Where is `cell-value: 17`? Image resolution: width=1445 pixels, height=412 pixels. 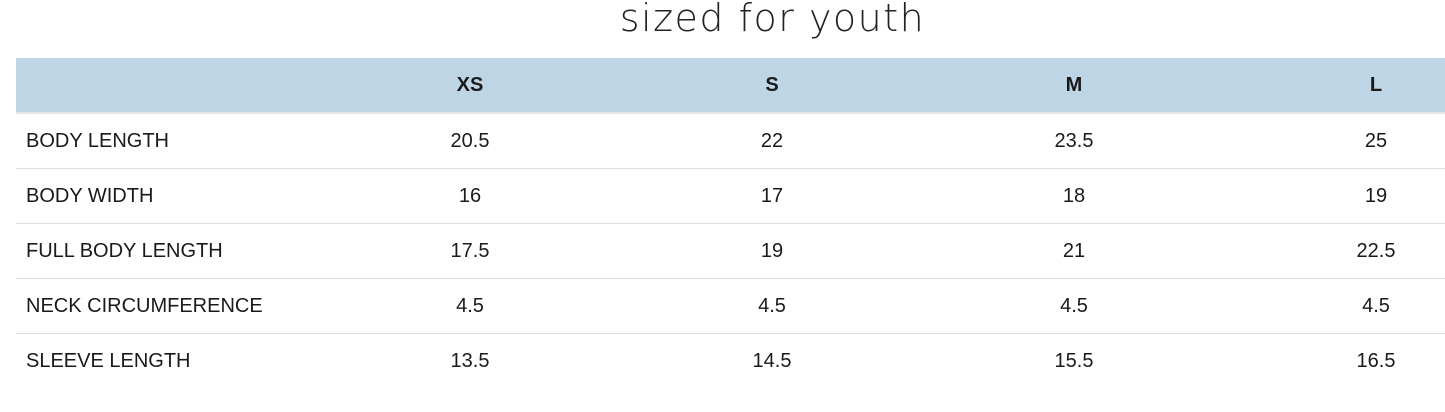 cell-value: 17 is located at coordinates (772, 196).